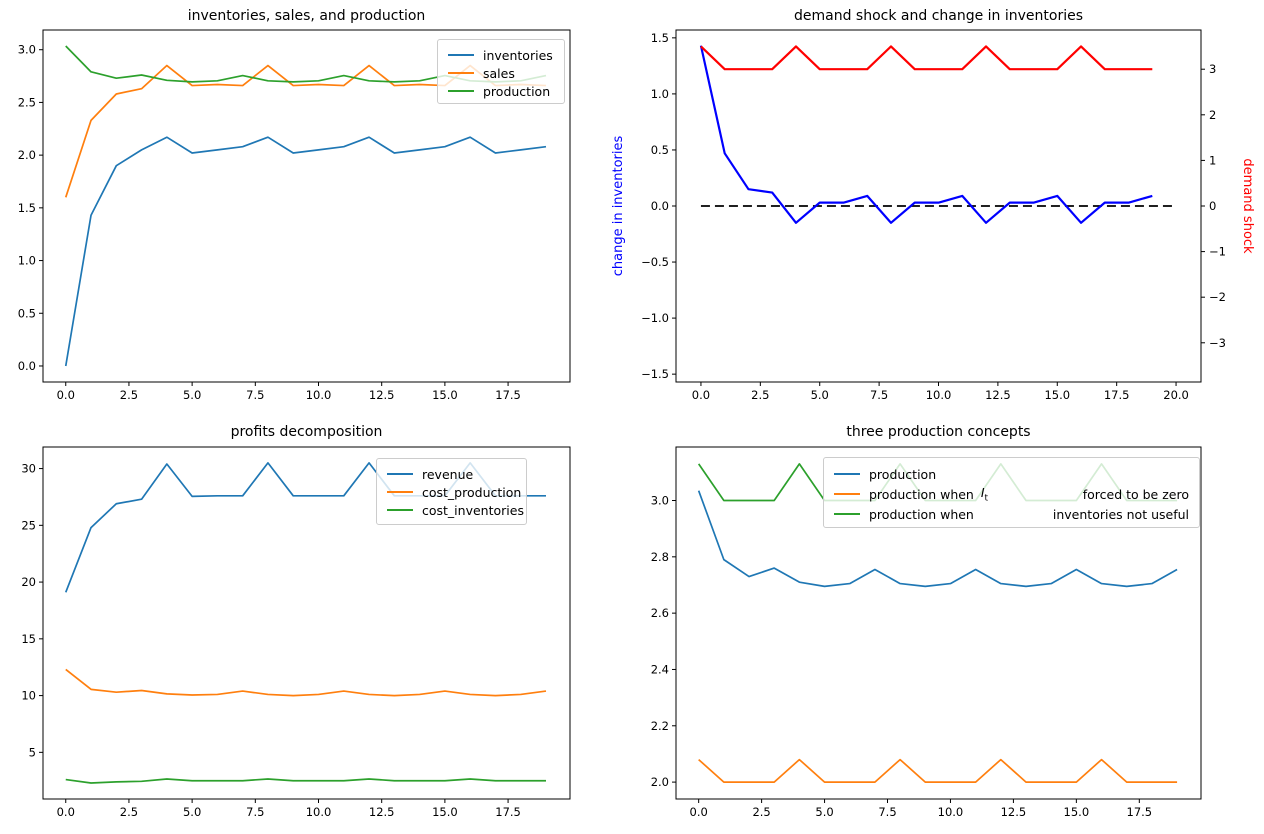 Image resolution: width=1264 pixels, height=834 pixels. What do you see at coordinates (1217, 343) in the screenshot?
I see `y-right-tick-label: −3` at bounding box center [1217, 343].